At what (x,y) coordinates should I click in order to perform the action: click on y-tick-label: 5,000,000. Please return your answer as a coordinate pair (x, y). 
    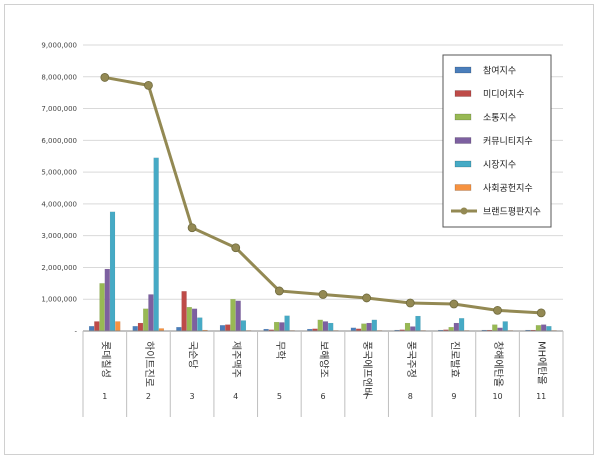
    Looking at the image, I should click on (59, 173).